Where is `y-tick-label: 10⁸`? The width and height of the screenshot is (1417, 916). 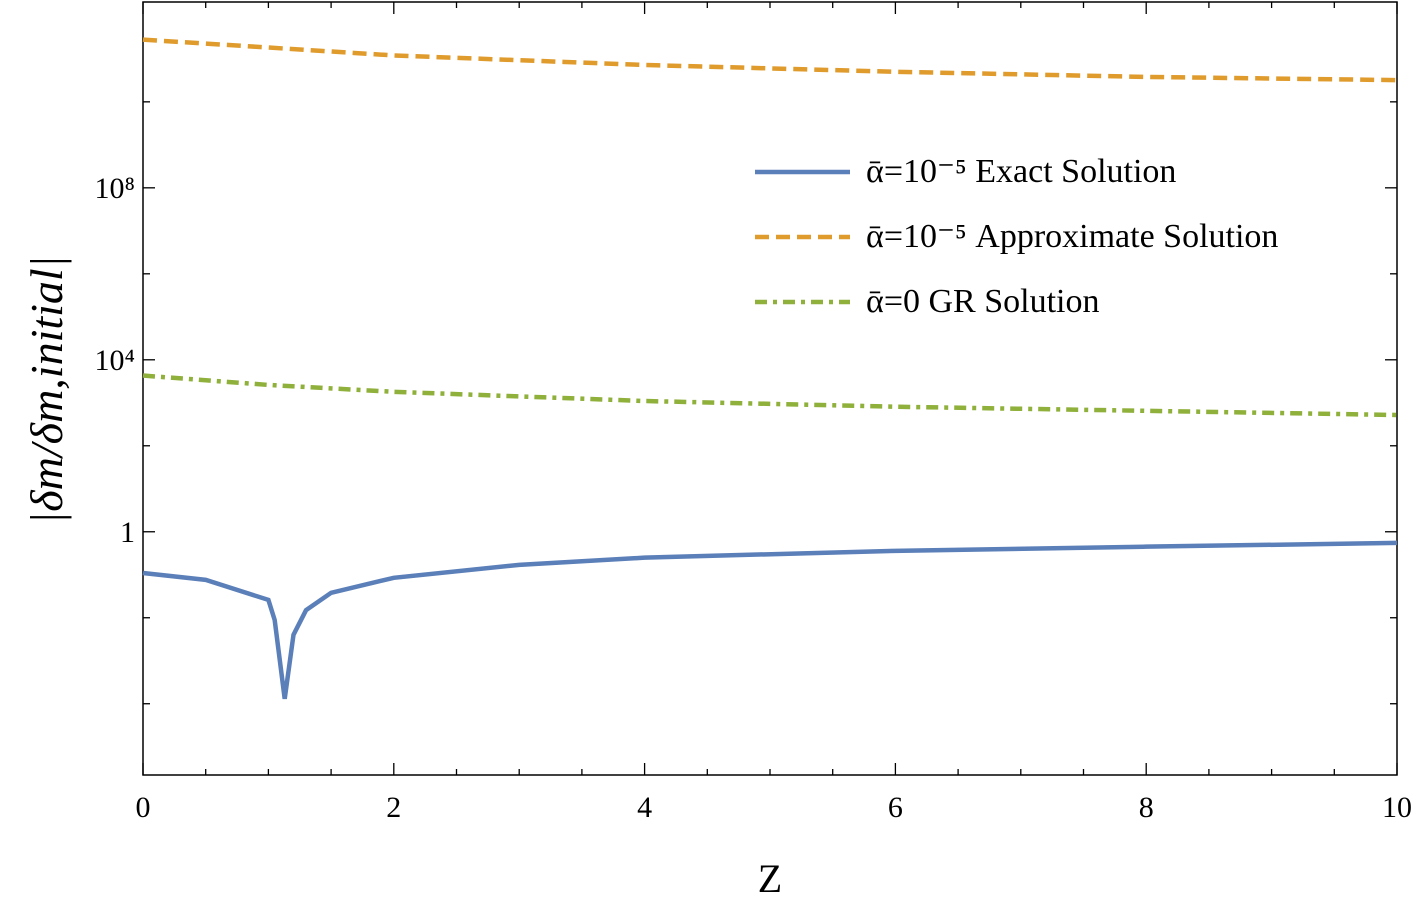 y-tick-label: 10⁸ is located at coordinates (115, 188).